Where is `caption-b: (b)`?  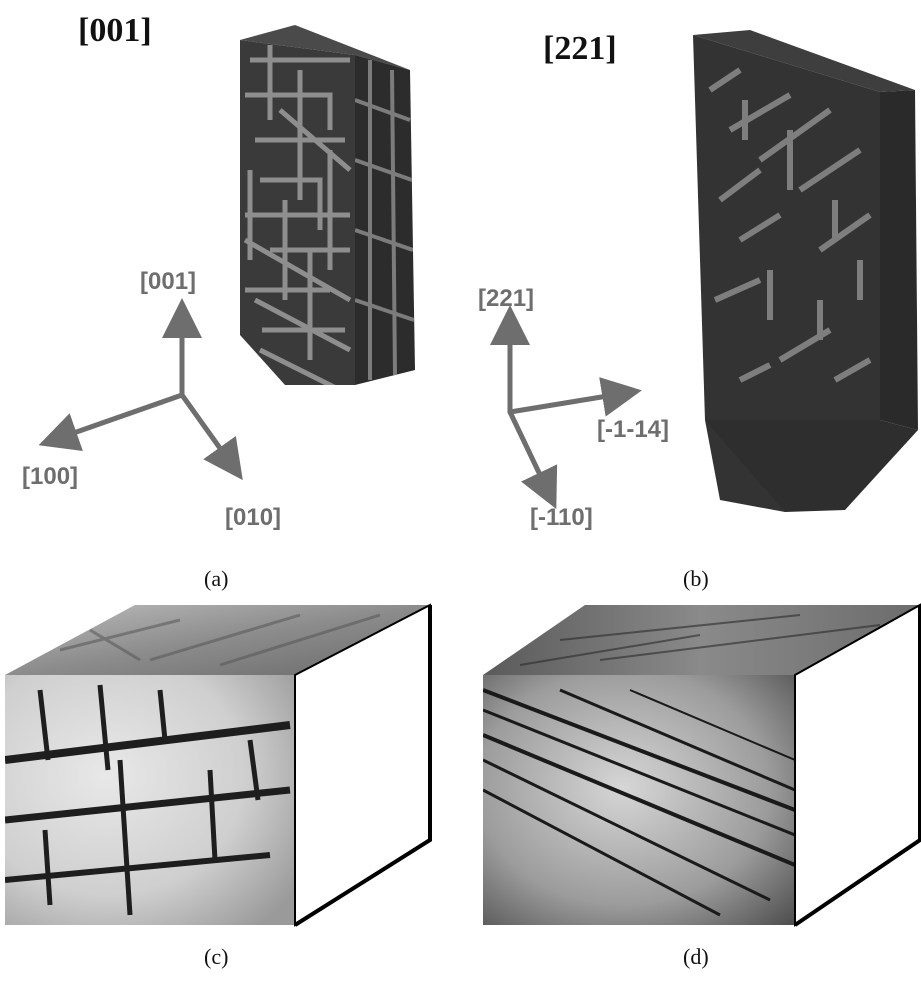 caption-b: (b) is located at coordinates (696, 578).